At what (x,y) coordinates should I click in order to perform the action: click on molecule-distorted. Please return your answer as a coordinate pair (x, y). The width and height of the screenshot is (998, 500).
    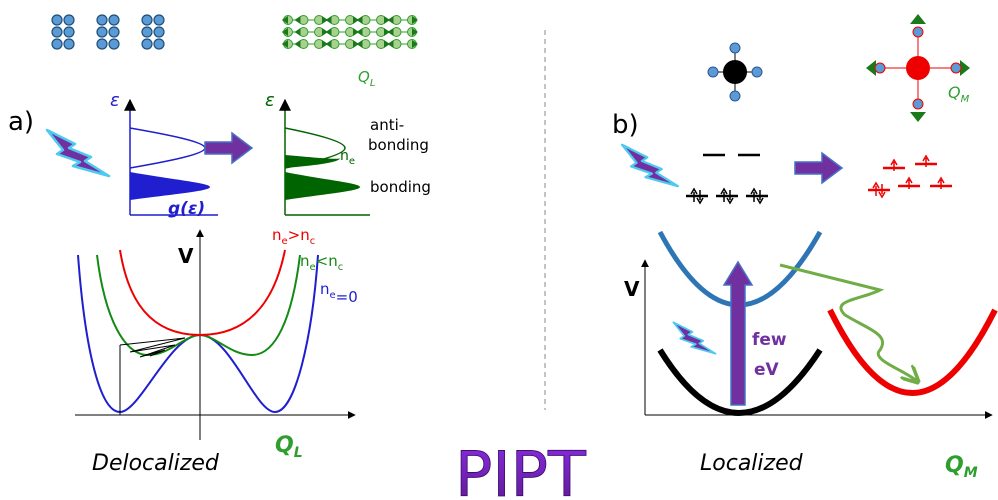
    Looking at the image, I should click on (918, 68).